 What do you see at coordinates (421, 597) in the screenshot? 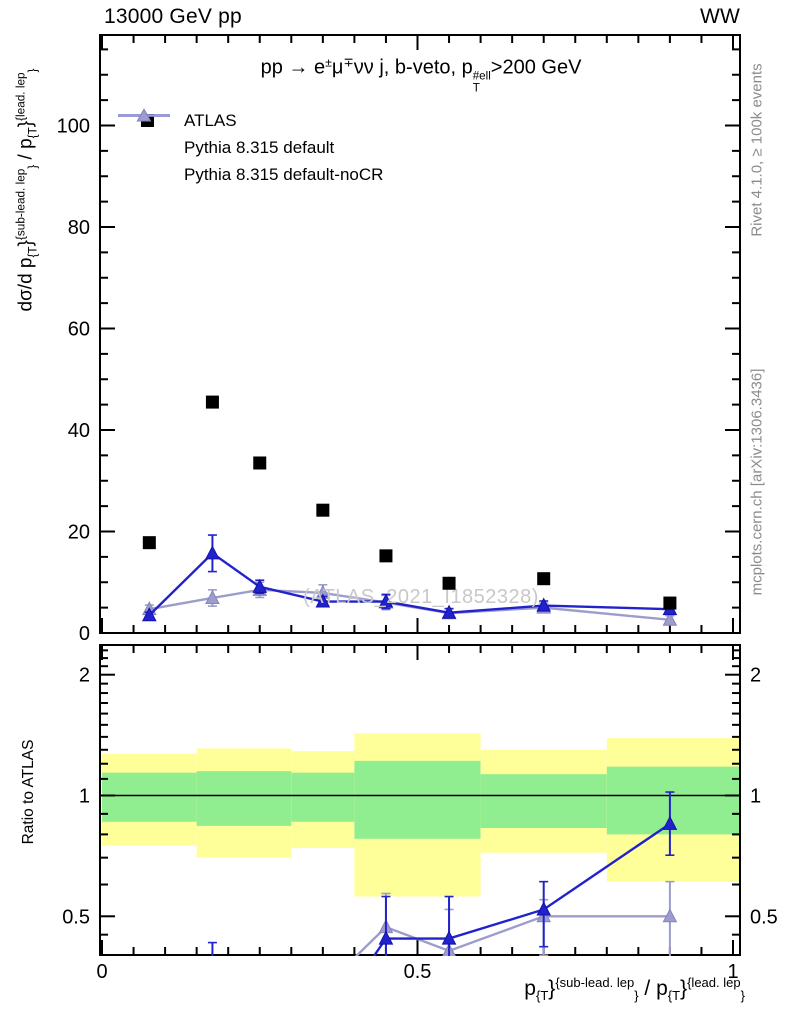
I see `watermark: (ATLAS_2021_I1852328)` at bounding box center [421, 597].